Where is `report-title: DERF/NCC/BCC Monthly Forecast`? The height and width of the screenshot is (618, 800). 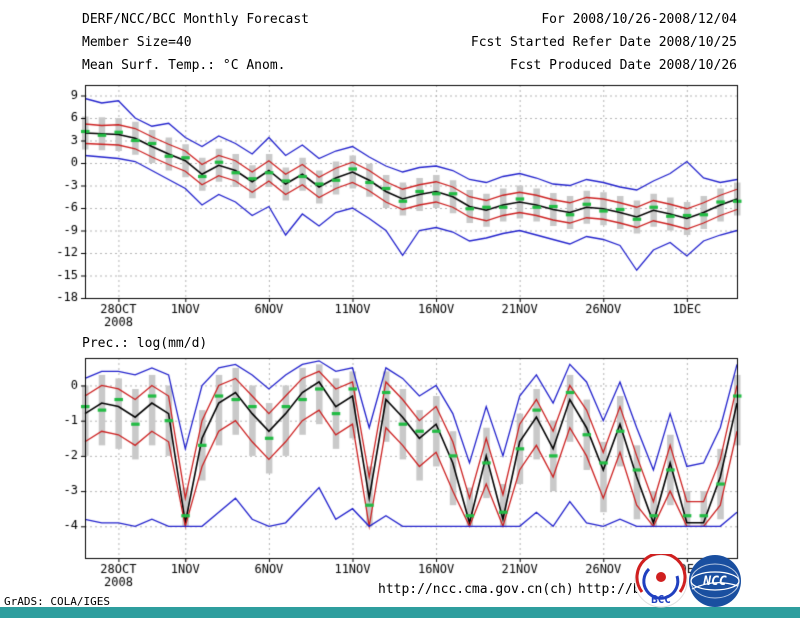
report-title: DERF/NCC/BCC Monthly Forecast is located at coordinates (195, 19).